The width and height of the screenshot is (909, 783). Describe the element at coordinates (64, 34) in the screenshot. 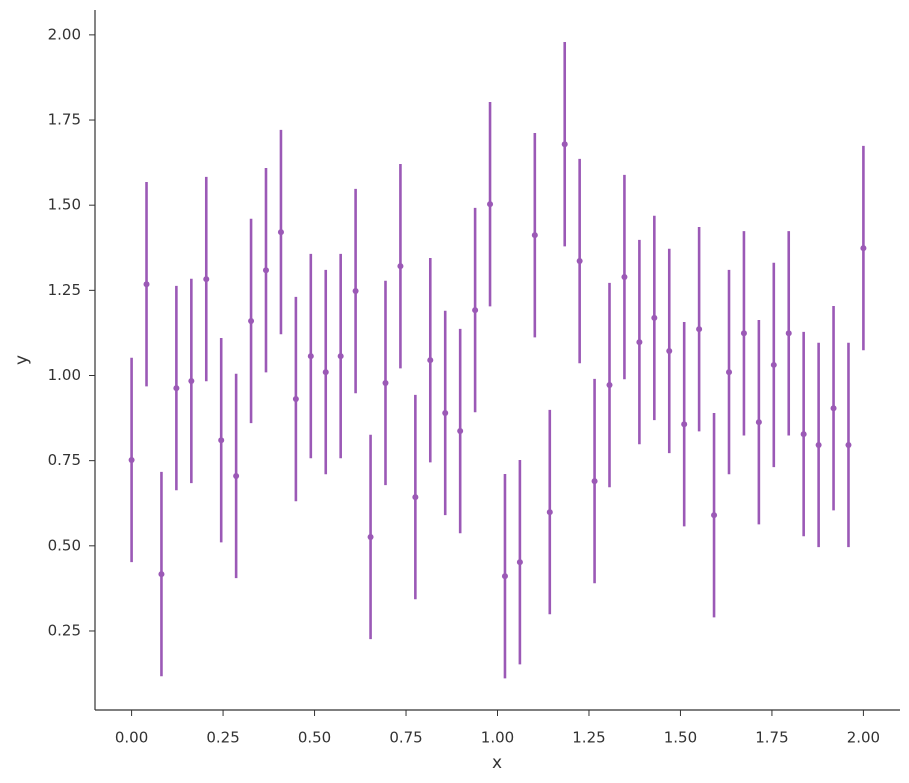

I see `y-tick-label: 2.00` at that location.